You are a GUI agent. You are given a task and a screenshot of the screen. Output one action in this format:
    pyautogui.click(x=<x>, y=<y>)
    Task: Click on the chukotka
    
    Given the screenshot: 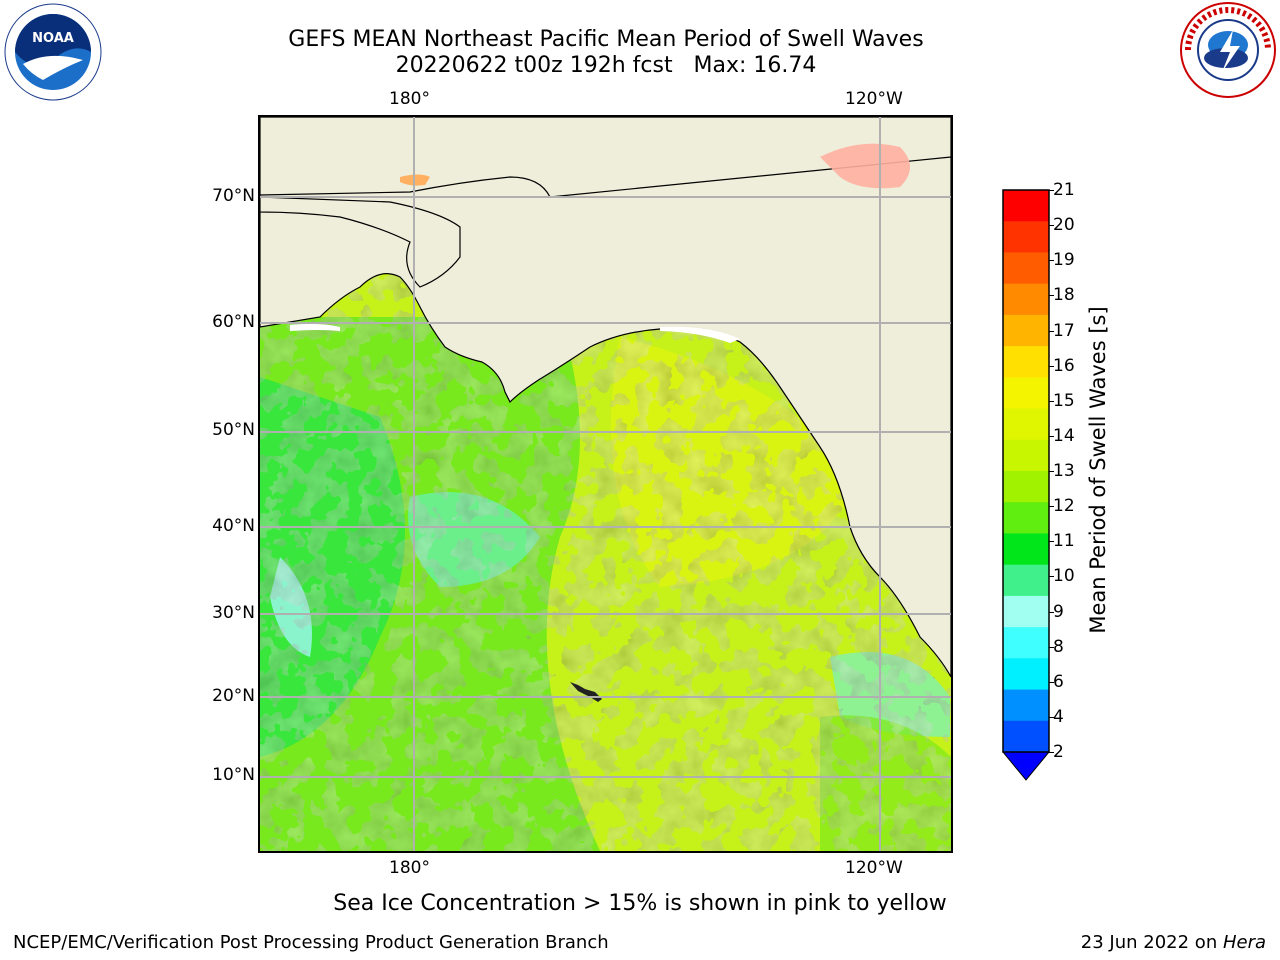 What is the action you would take?
    pyautogui.click(x=360, y=242)
    